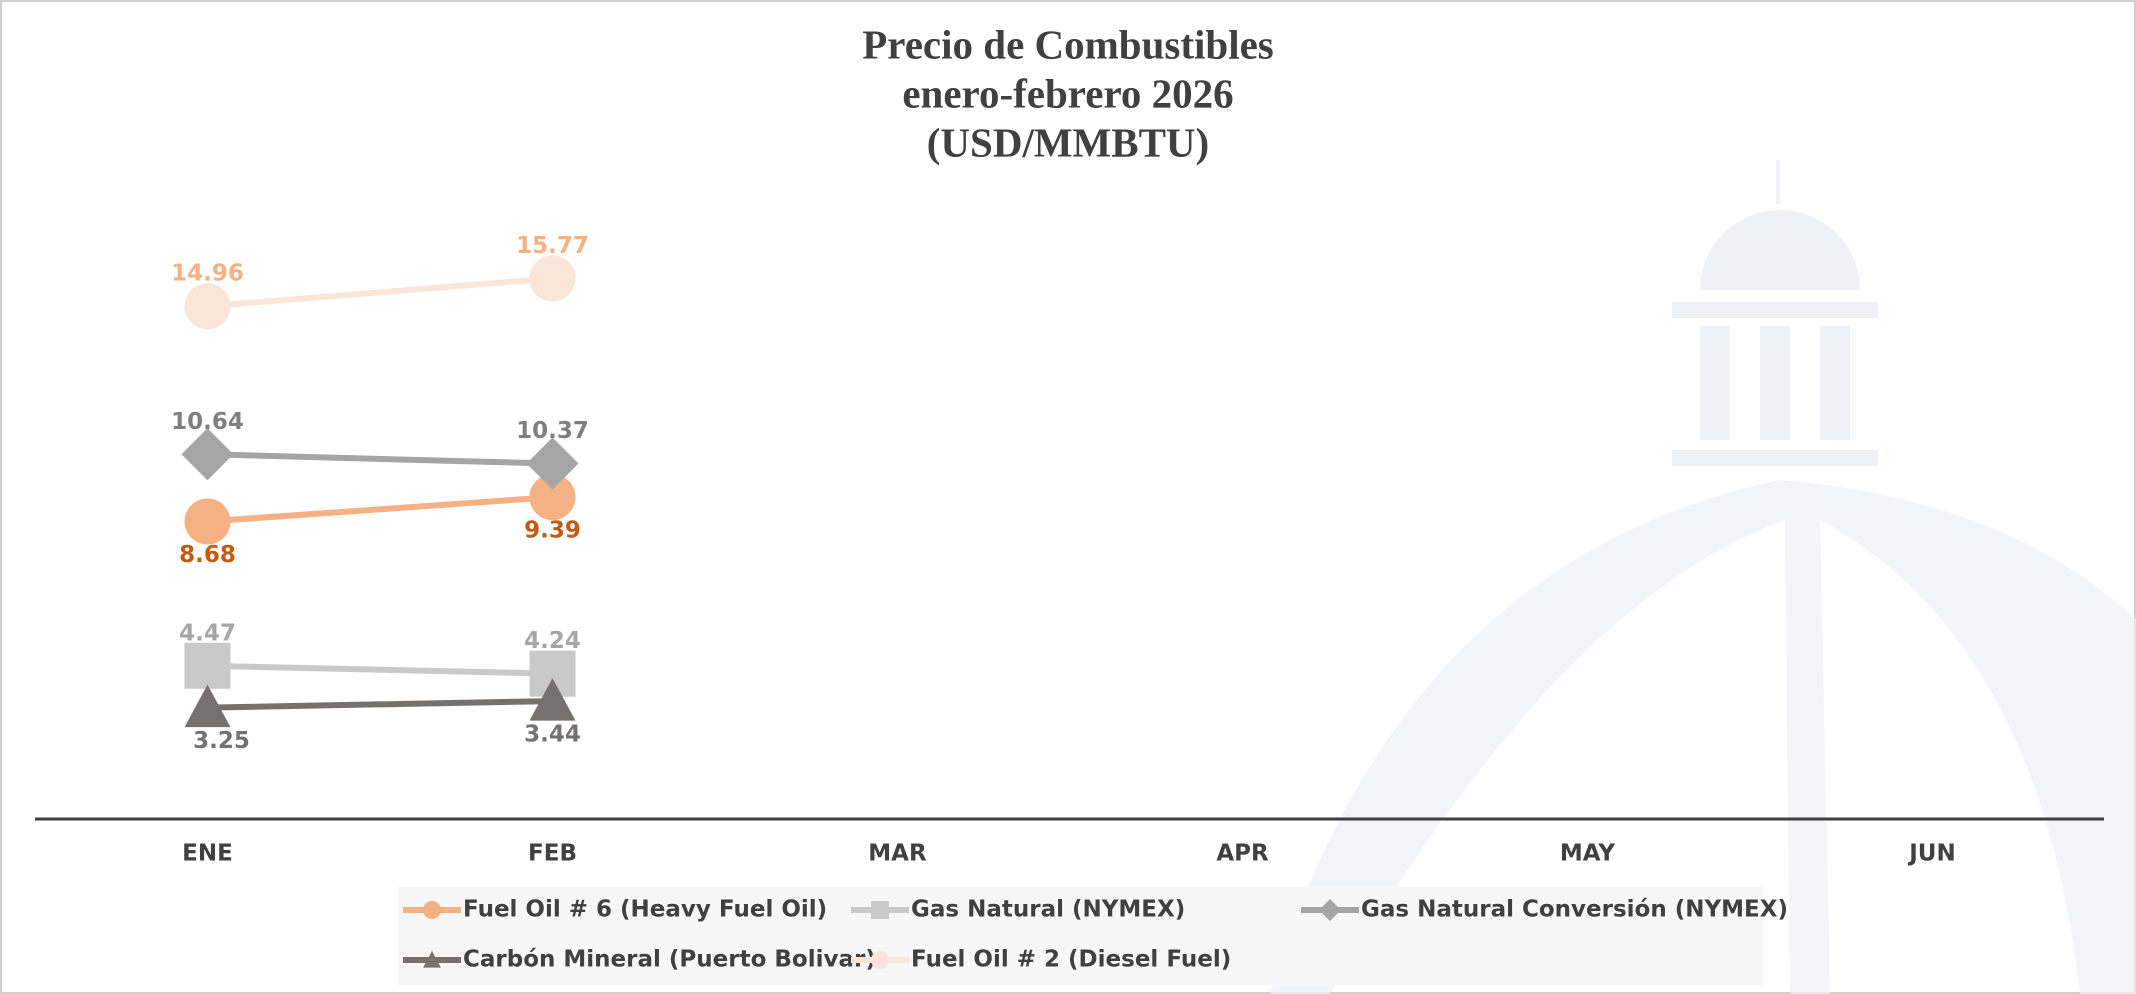 The width and height of the screenshot is (2136, 994). Describe the element at coordinates (207, 422) in the screenshot. I see `data-label: 10.64` at that location.